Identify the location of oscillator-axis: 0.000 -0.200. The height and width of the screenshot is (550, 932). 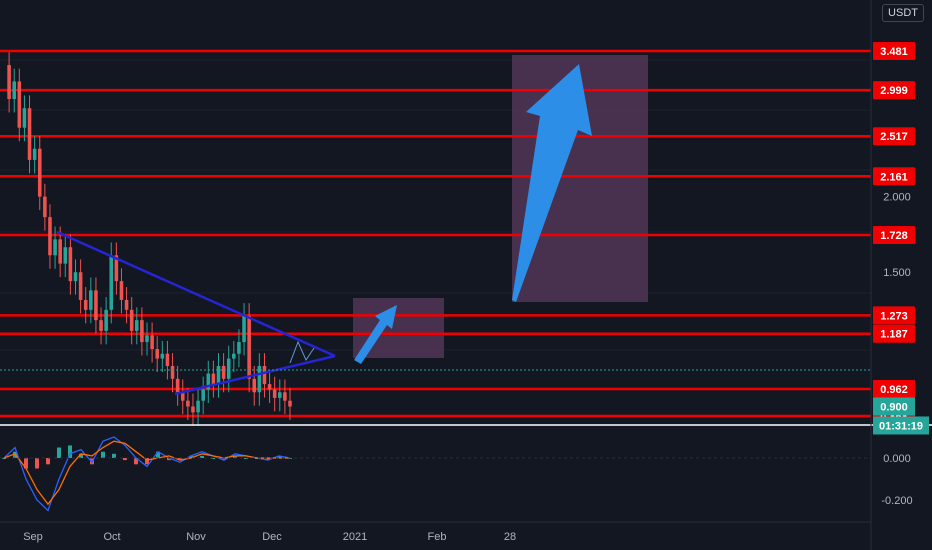
(896, 480).